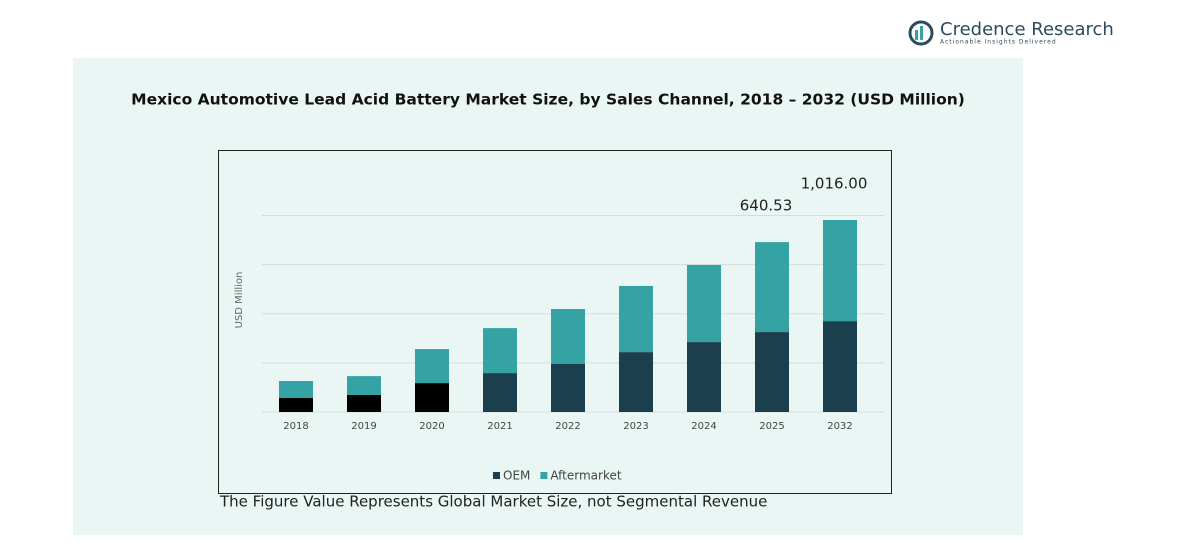  What do you see at coordinates (516, 476) in the screenshot?
I see `legend-label: OEM` at bounding box center [516, 476].